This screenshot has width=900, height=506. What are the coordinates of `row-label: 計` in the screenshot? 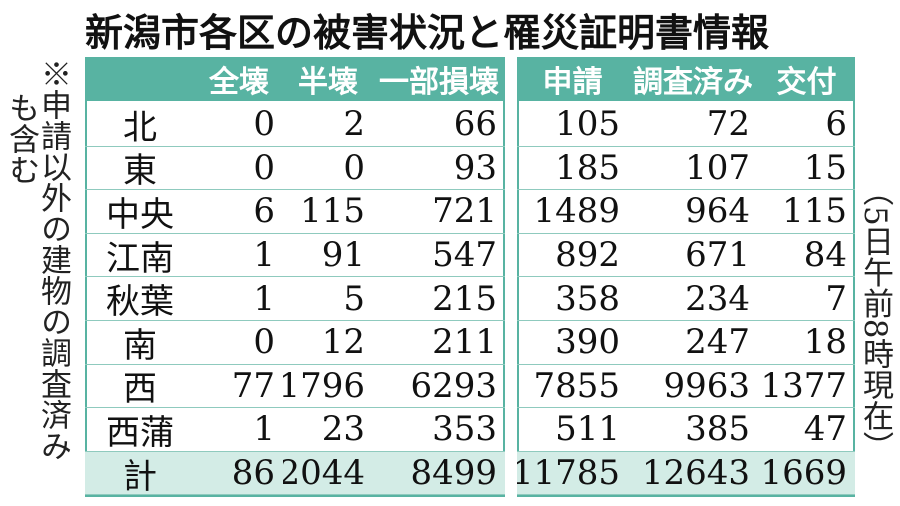 It's located at (140, 473).